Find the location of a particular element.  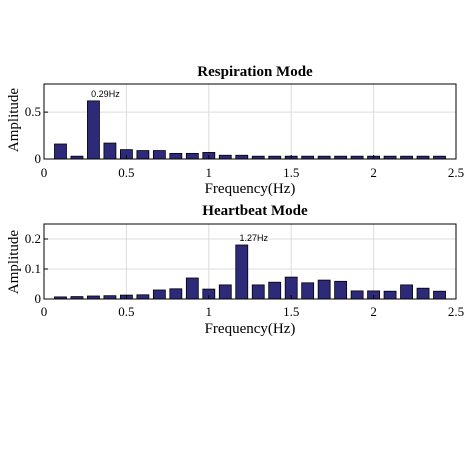

y-tick-label: 0.1 is located at coordinates (33, 268).